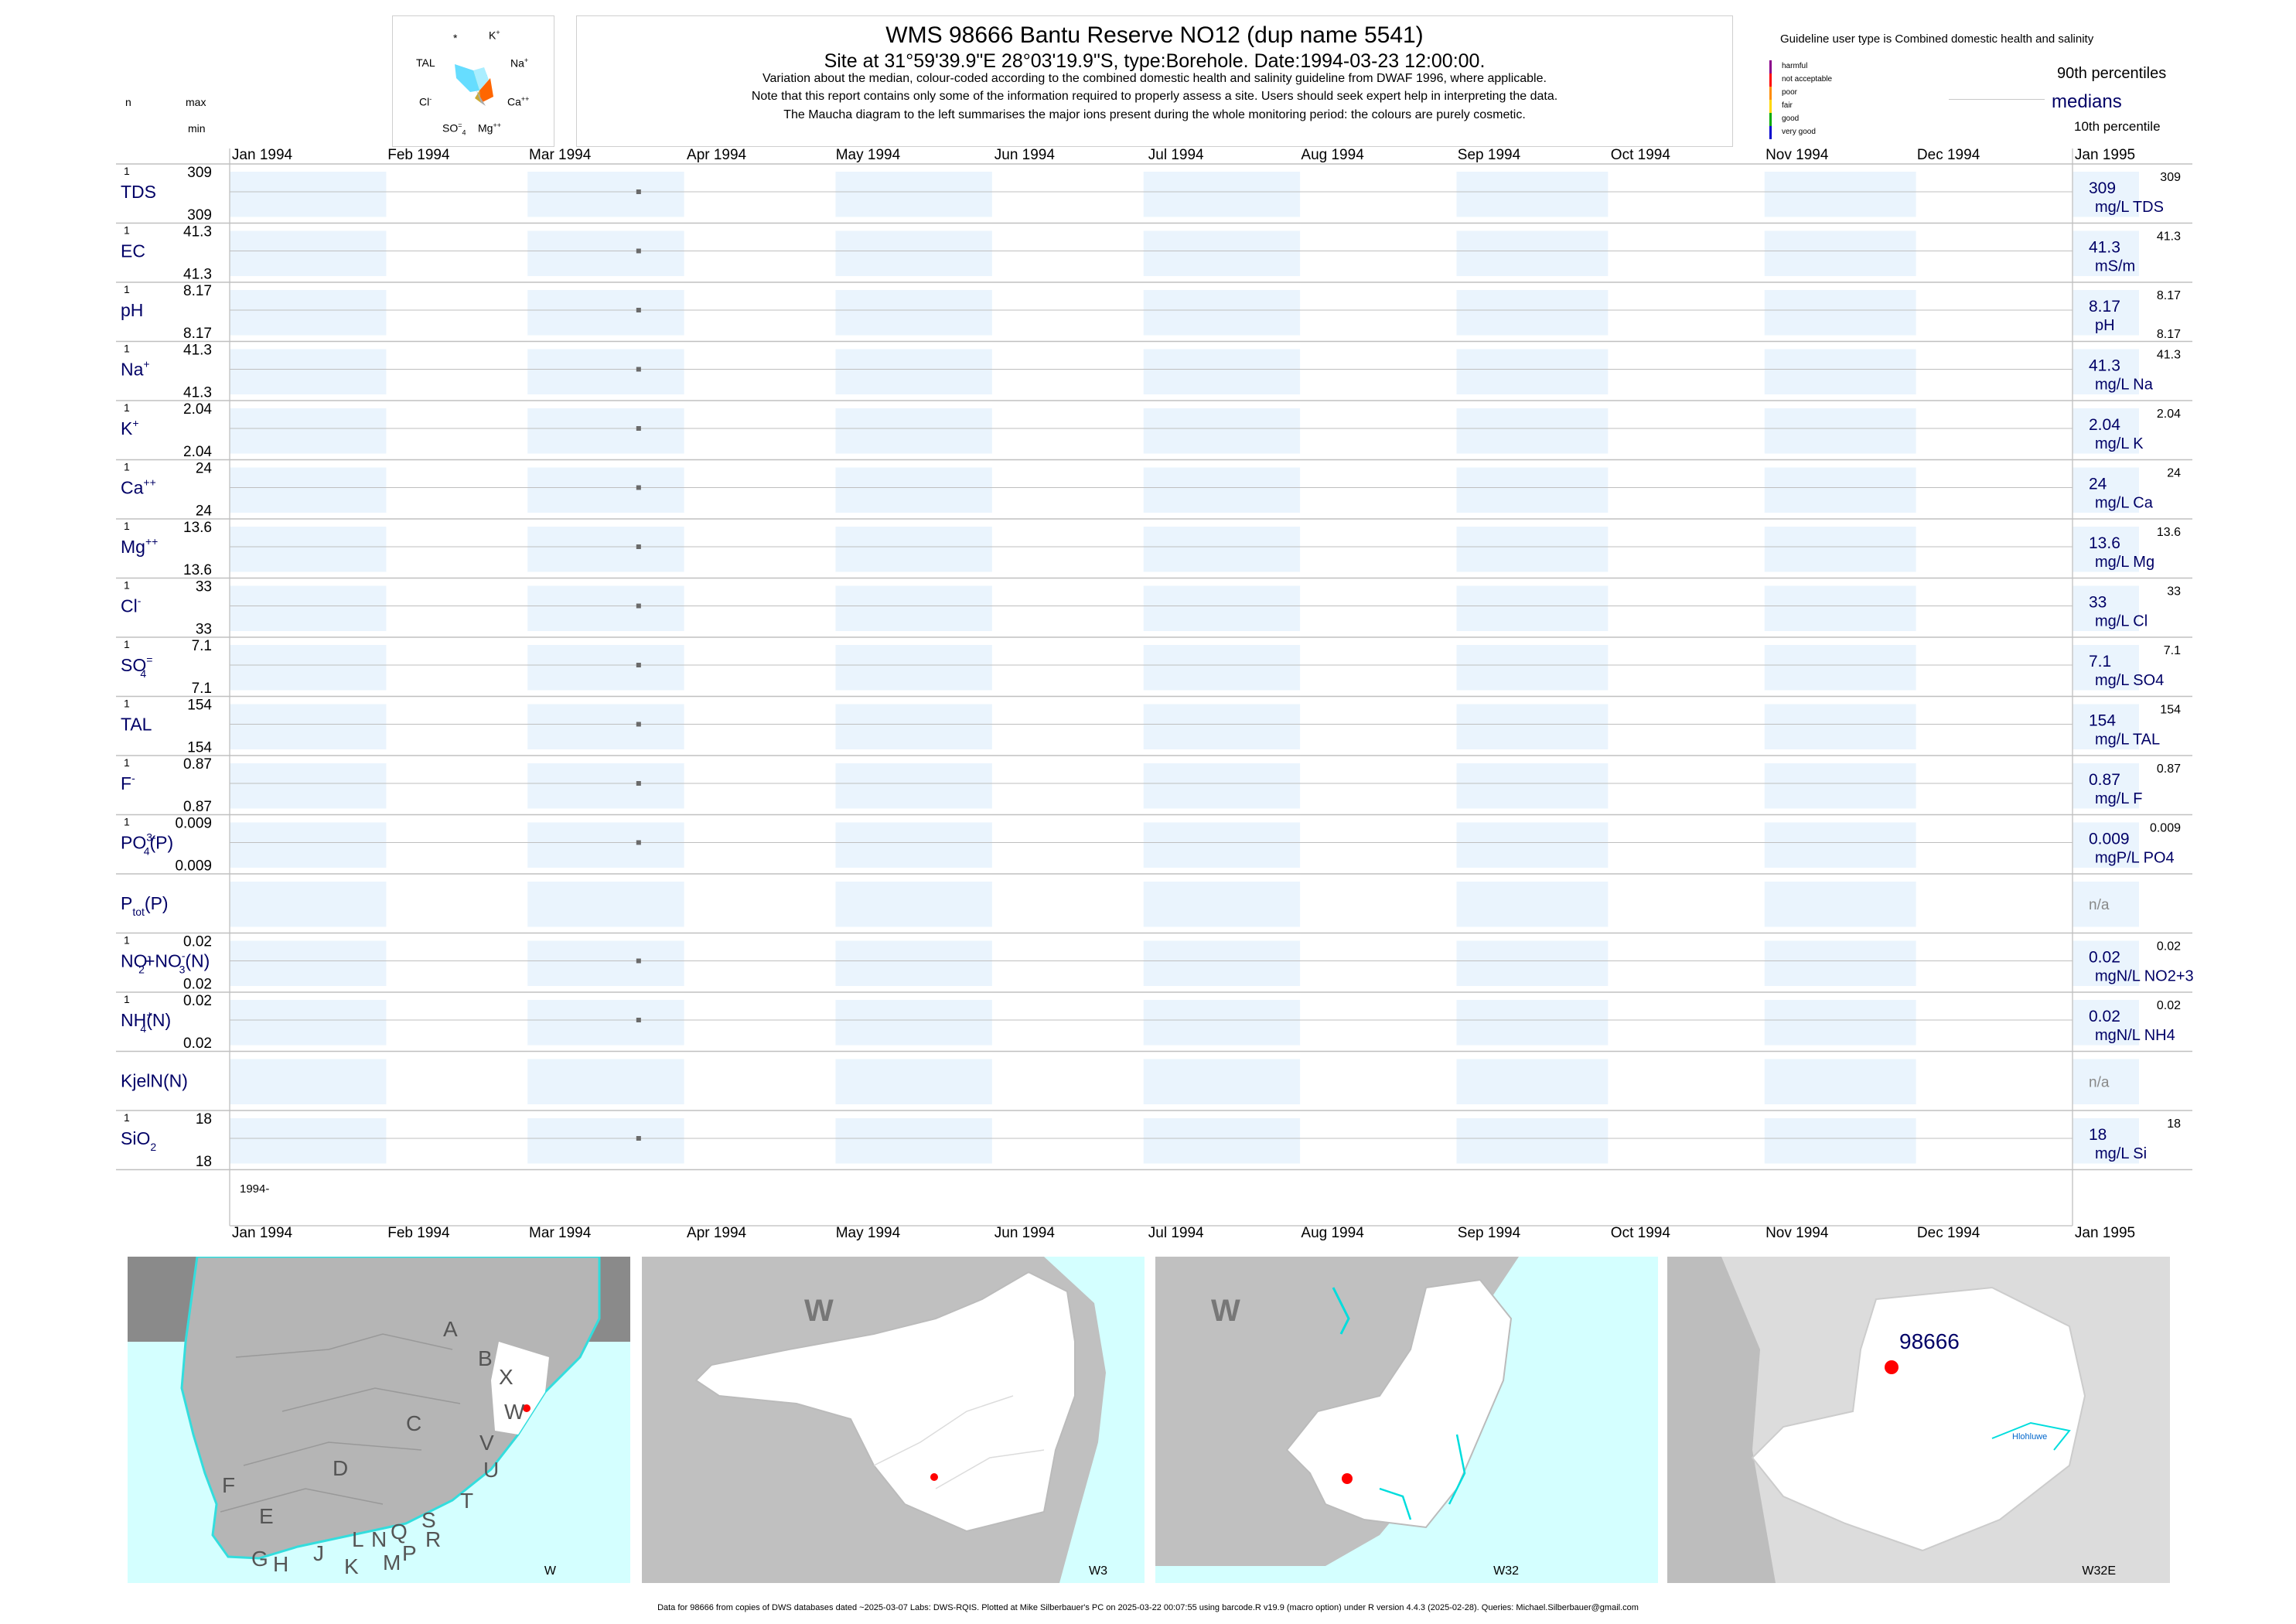 This screenshot has width=2296, height=1624. What do you see at coordinates (197, 764) in the screenshot?
I see `row-max: 0.87` at bounding box center [197, 764].